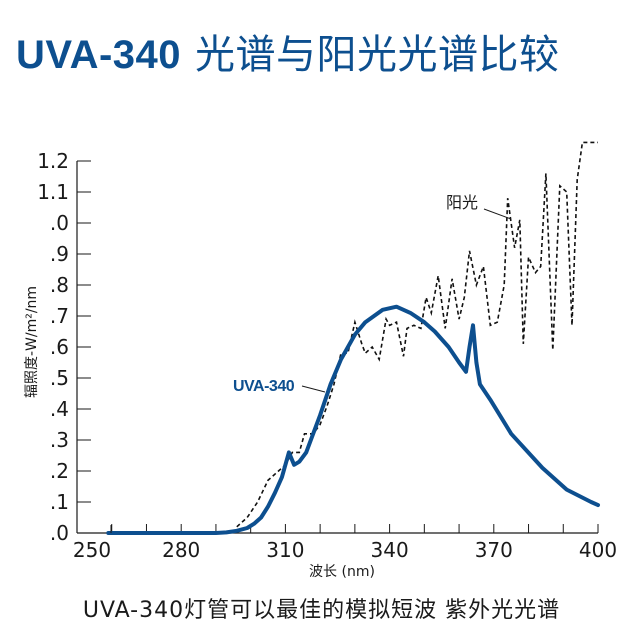 Image resolution: width=643 pixels, height=629 pixels. Describe the element at coordinates (345, 550) in the screenshot. I see `x-axis-tick-labels: 250 280 310 340 370 400` at that location.